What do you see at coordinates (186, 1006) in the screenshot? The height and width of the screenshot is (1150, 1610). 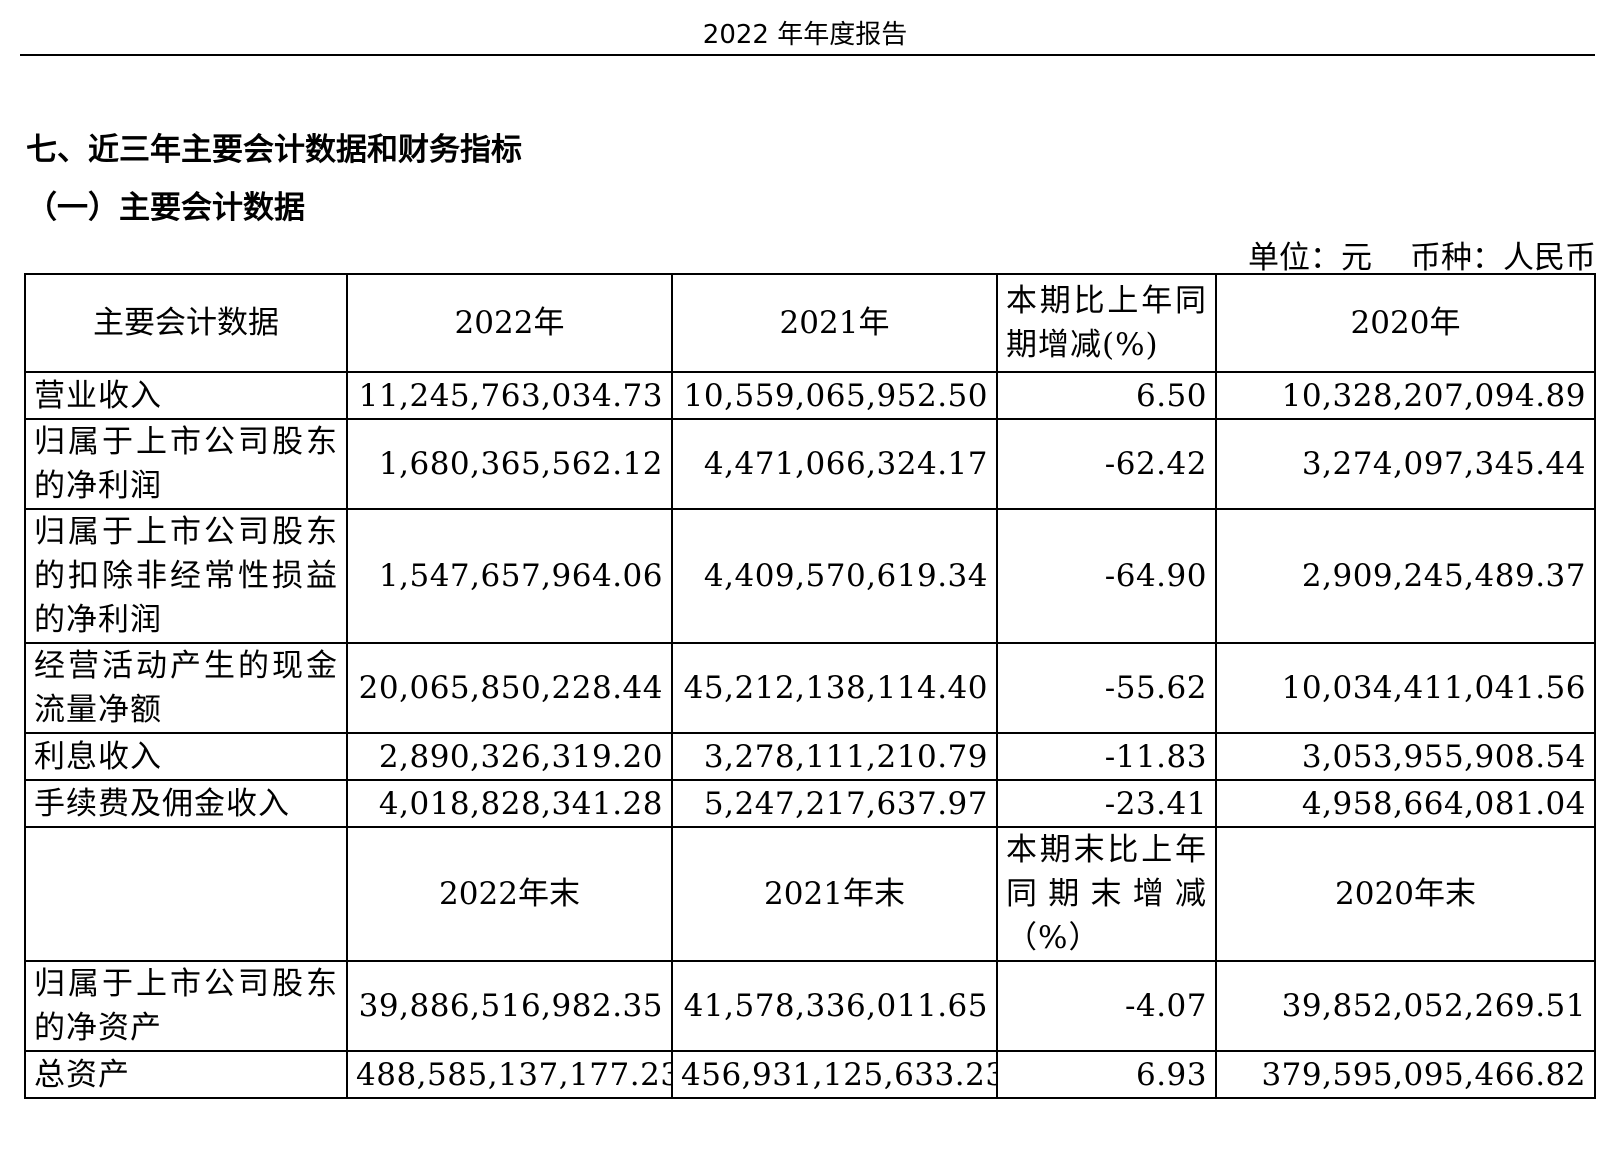 I see `row-label: 归属于上市公司股东的净资产` at bounding box center [186, 1006].